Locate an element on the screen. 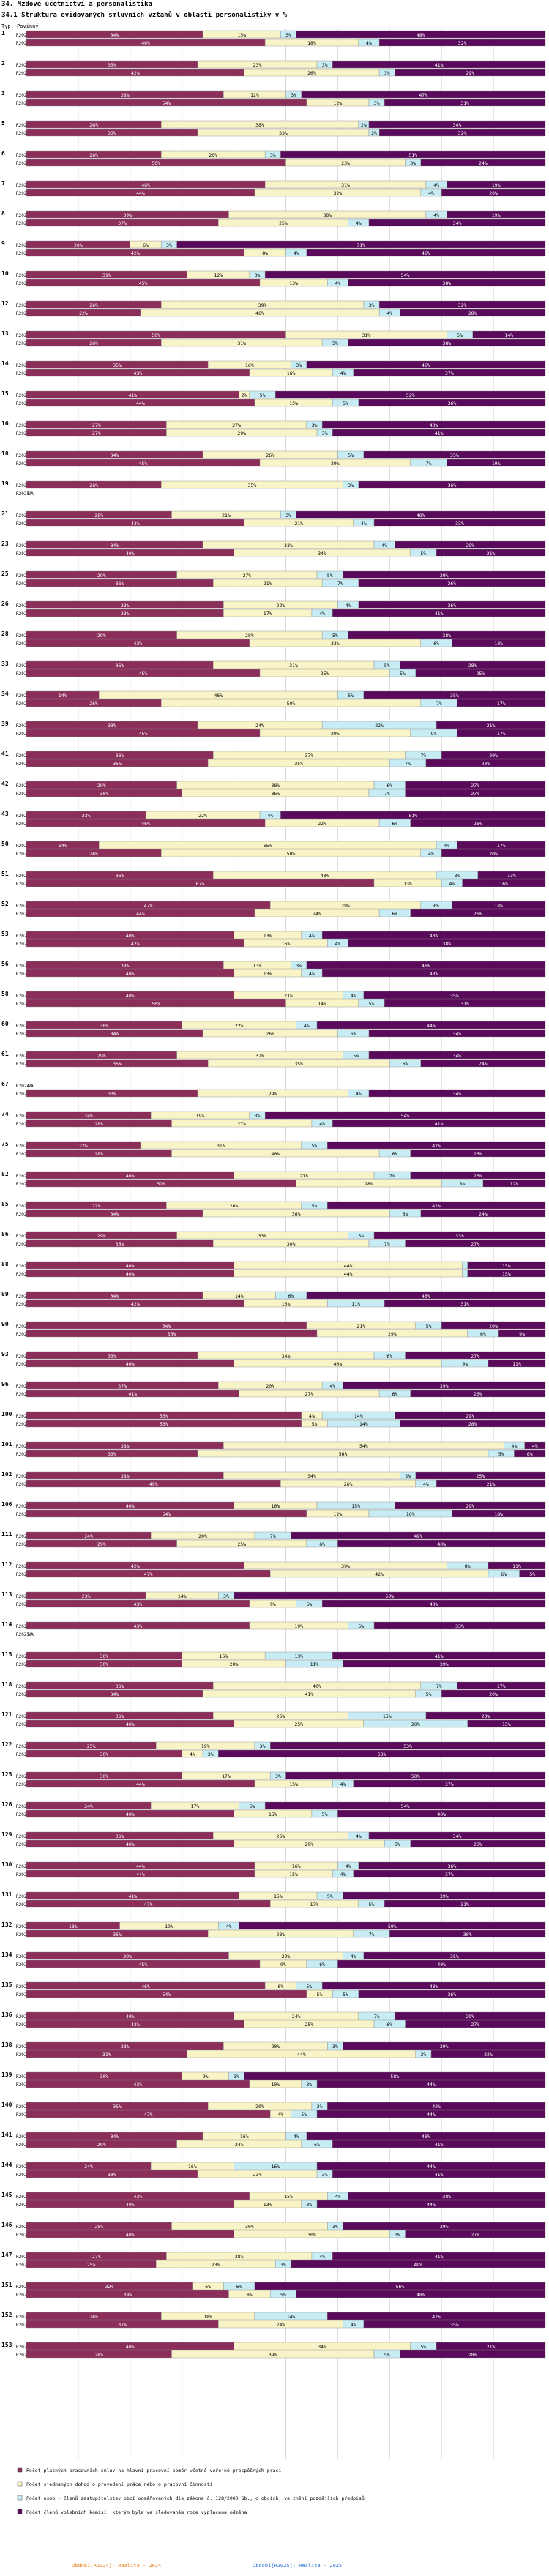 The width and height of the screenshot is (549, 2576). group-label: 75 is located at coordinates (5, 1144).